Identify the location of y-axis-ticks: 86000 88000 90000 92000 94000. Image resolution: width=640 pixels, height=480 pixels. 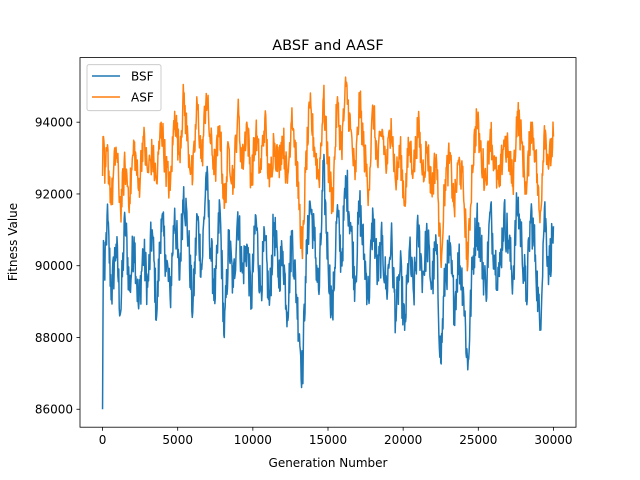
(57, 266).